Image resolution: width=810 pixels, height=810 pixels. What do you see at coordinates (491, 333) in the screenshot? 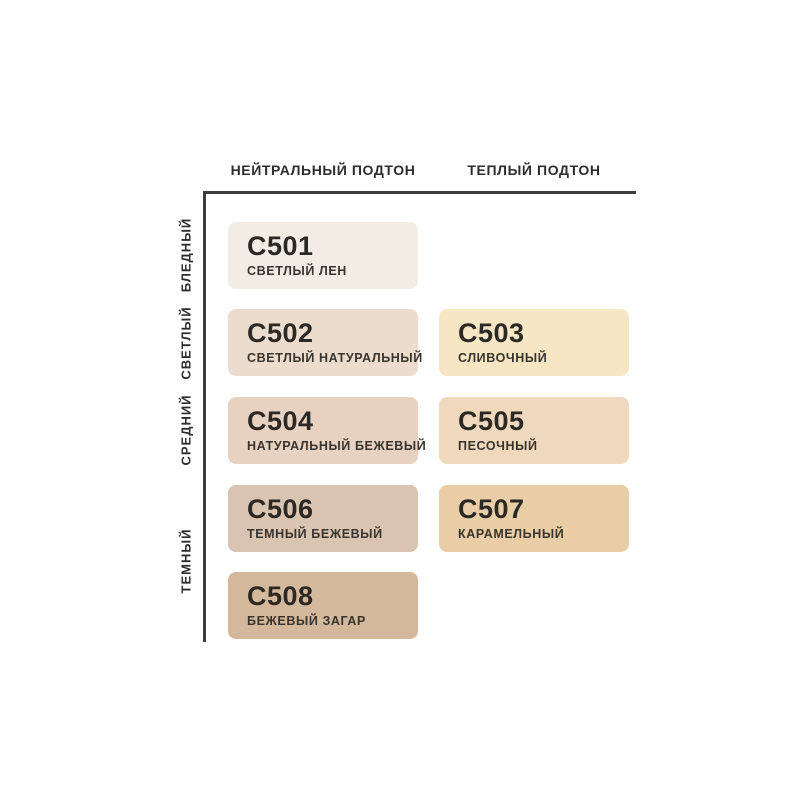
I see `swatch-code: C503` at bounding box center [491, 333].